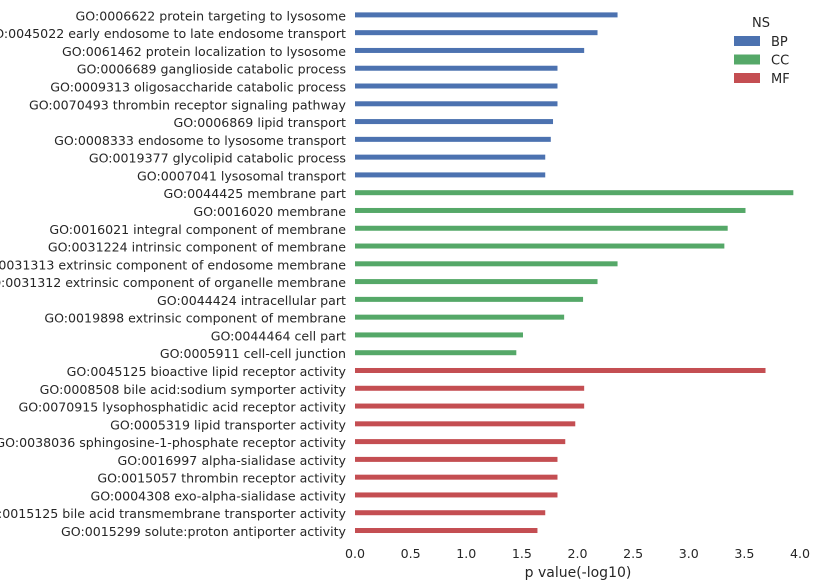 The width and height of the screenshot is (817, 587). Describe the element at coordinates (260, 122) in the screenshot. I see `category-label: GO:0006869 lipid transport` at that location.